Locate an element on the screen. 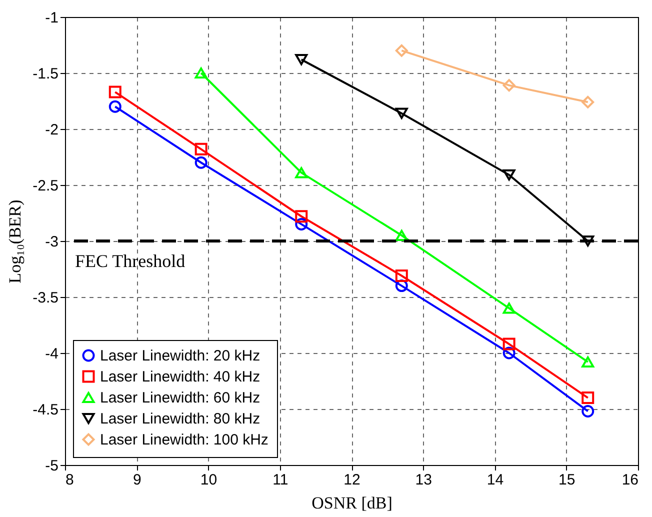 The width and height of the screenshot is (652, 517). y-tick-label: -2.5 is located at coordinates (45, 186).